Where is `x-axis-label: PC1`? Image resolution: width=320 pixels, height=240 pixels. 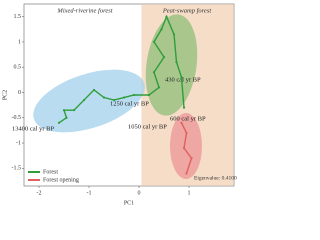 x-axis-label: PC1 is located at coordinates (129, 203).